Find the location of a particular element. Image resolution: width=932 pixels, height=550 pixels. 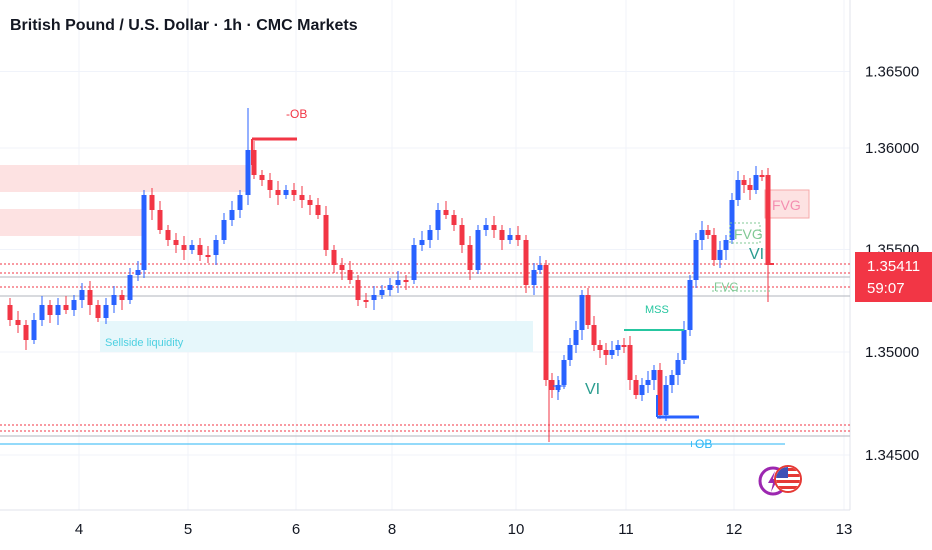

annotation-label: Sellside liquidity is located at coordinates (144, 343).